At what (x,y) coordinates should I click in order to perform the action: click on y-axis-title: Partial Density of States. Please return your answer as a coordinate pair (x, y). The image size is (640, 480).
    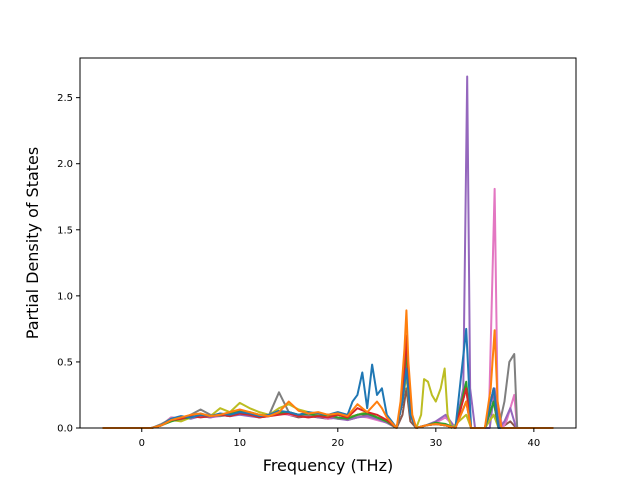
    Looking at the image, I should click on (32, 243).